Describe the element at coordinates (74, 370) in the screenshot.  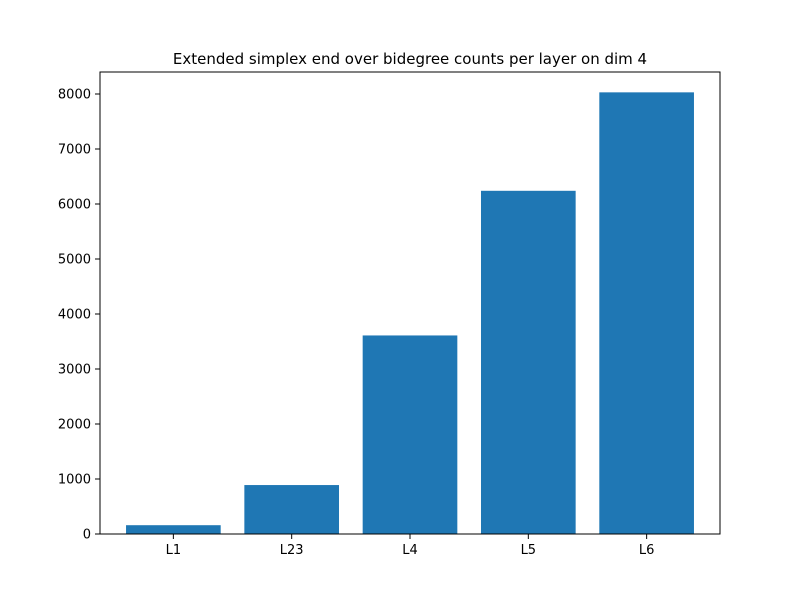
I see `y-tick-label: 3000` at that location.